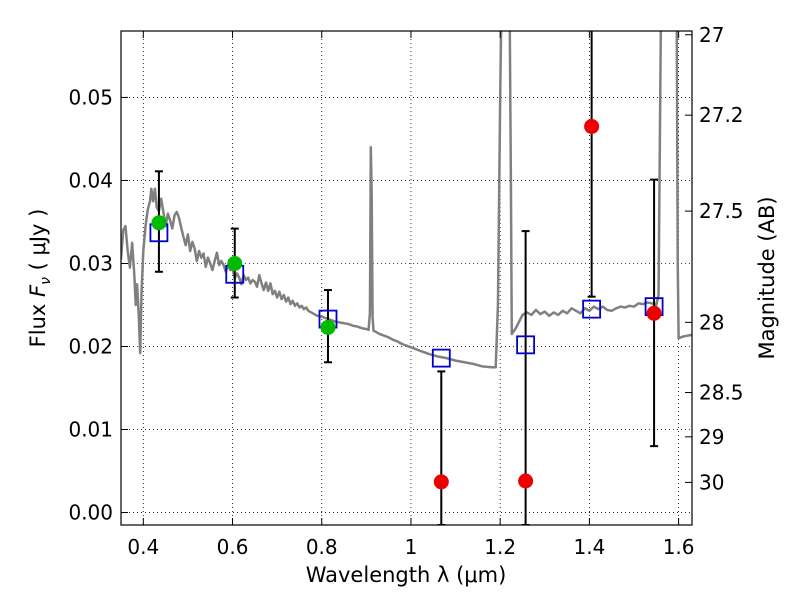  I want to click on right-tick-label: 30, so click(711, 482).